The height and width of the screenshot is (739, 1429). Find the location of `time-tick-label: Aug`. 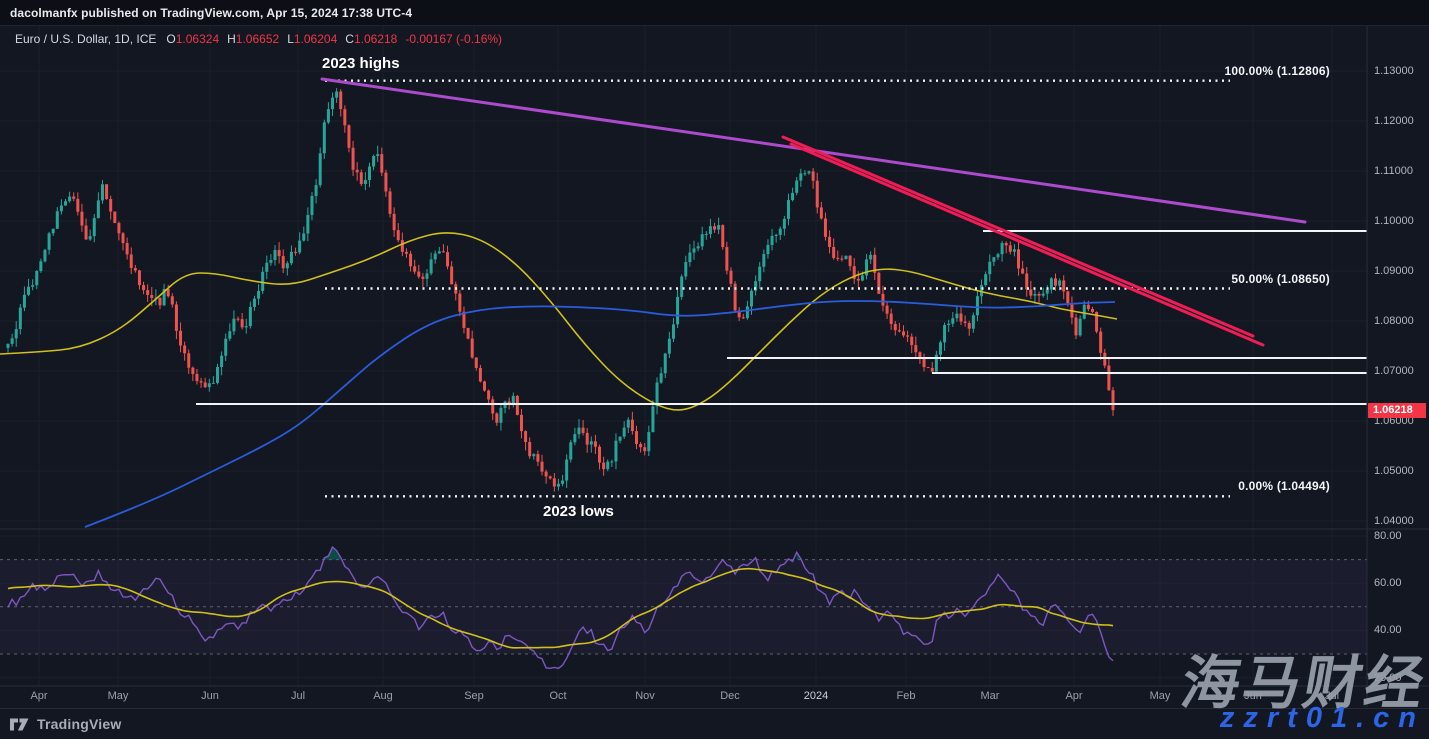

time-tick-label: Aug is located at coordinates (383, 696).